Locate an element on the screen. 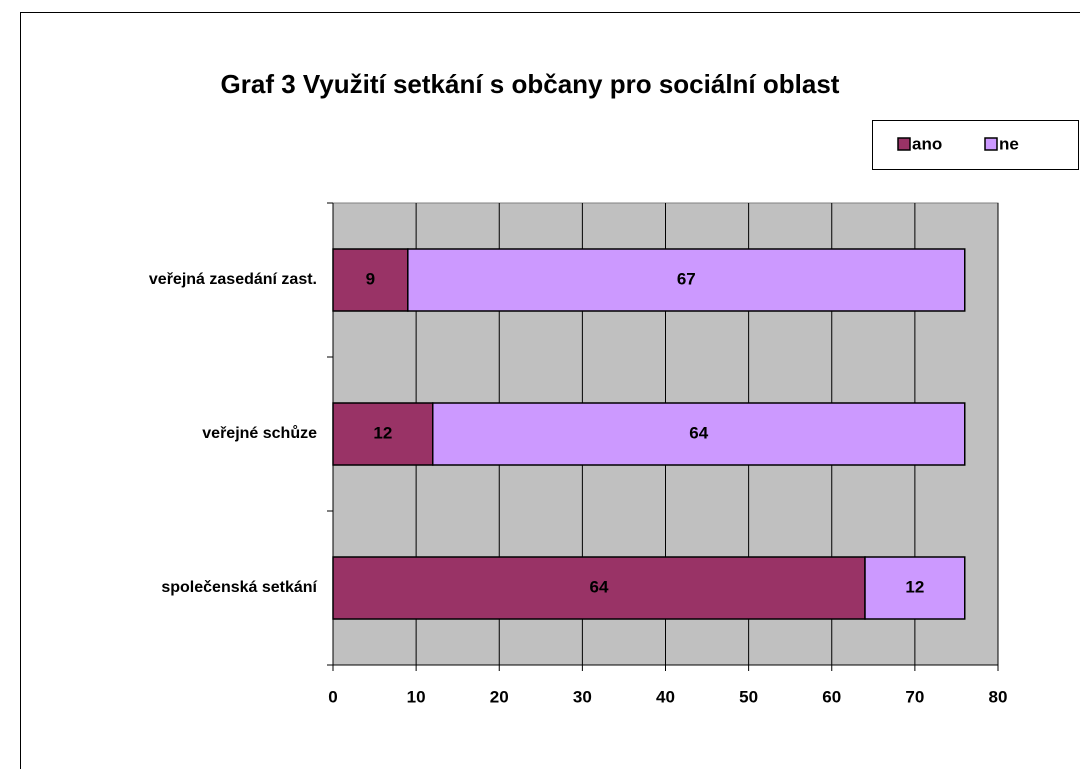 This screenshot has width=1080, height=769. x-tick-label: 0 is located at coordinates (332, 696).